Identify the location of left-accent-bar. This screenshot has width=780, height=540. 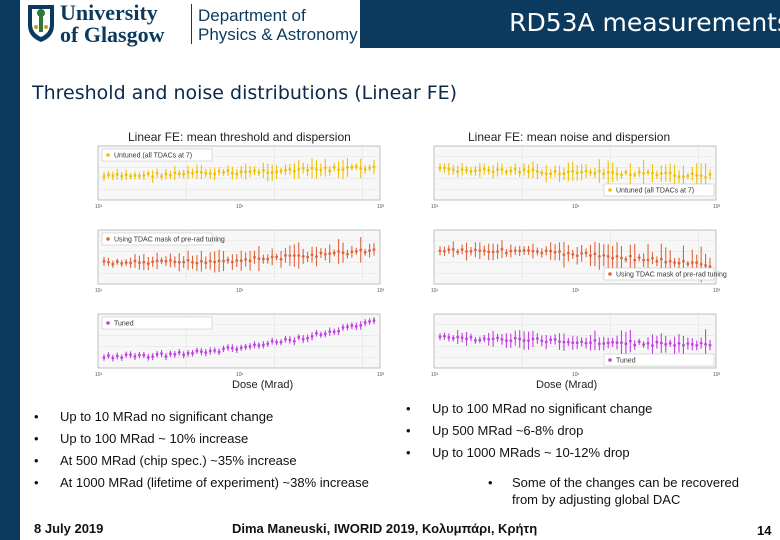
(10, 270).